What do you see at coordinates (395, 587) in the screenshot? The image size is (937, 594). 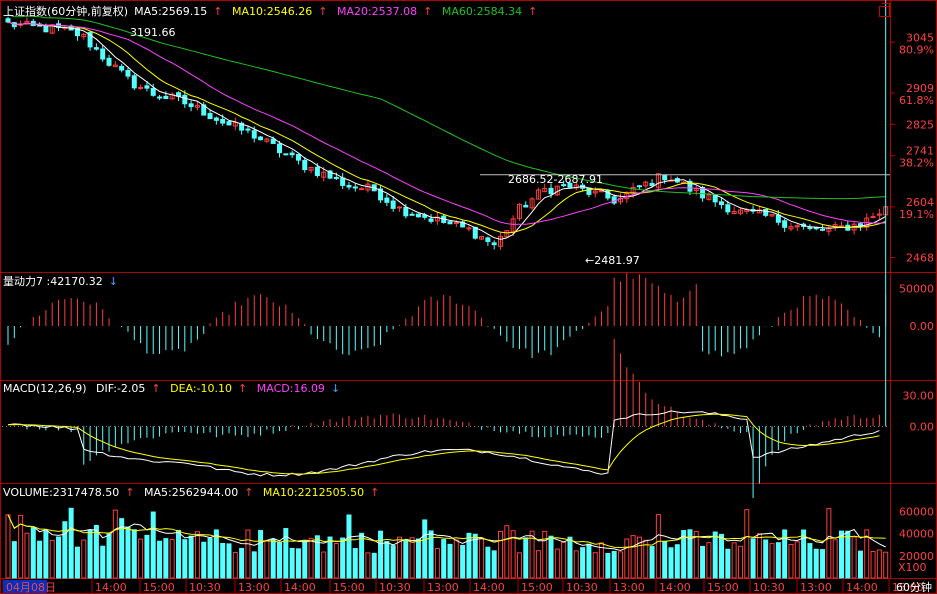 I see `x-tick-label: 10:30` at bounding box center [395, 587].